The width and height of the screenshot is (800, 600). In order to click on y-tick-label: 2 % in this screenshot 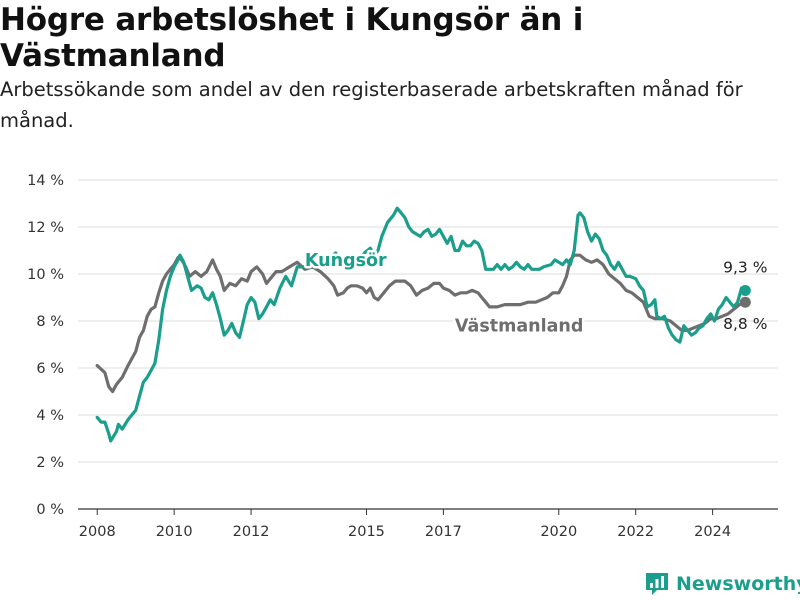, I will do `click(50, 463)`.